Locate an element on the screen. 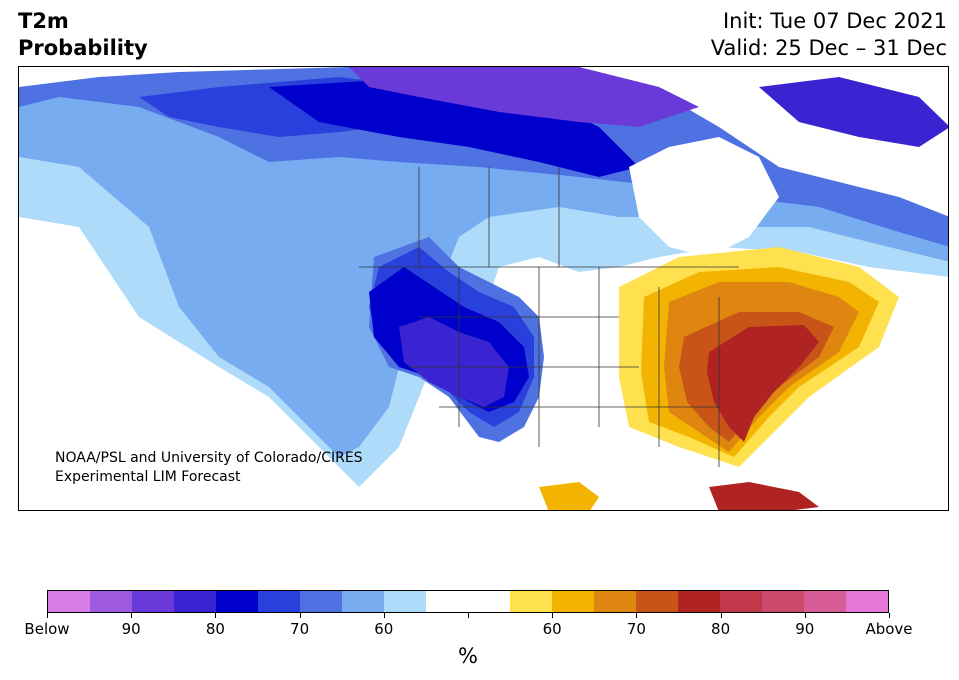 The height and width of the screenshot is (680, 959). probability-colorbar is located at coordinates (468, 601).